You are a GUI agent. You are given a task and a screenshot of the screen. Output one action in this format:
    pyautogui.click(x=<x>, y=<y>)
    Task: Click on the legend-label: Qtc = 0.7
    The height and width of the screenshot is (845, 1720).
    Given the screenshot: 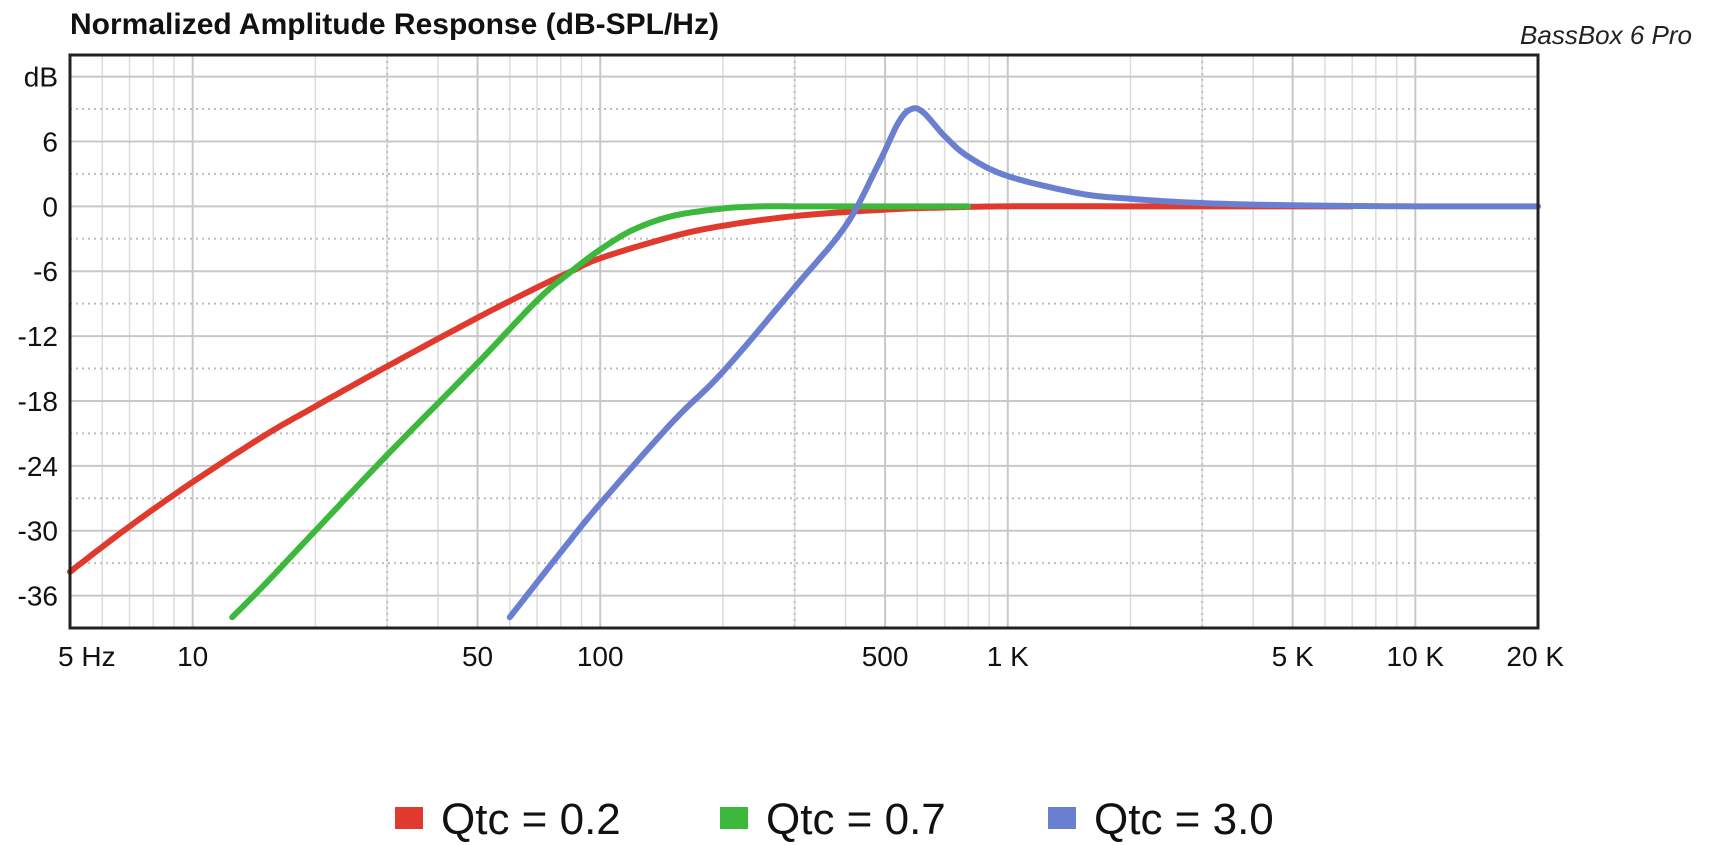 What is the action you would take?
    pyautogui.click(x=856, y=819)
    